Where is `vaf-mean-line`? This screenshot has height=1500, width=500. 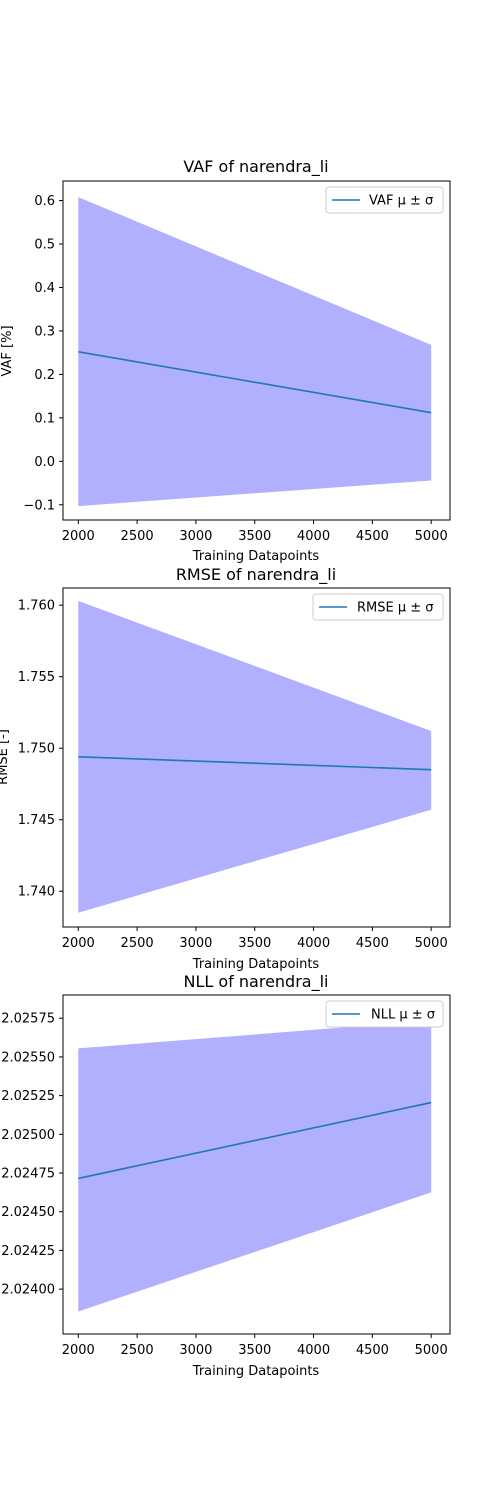 vaf-mean-line is located at coordinates (255, 382).